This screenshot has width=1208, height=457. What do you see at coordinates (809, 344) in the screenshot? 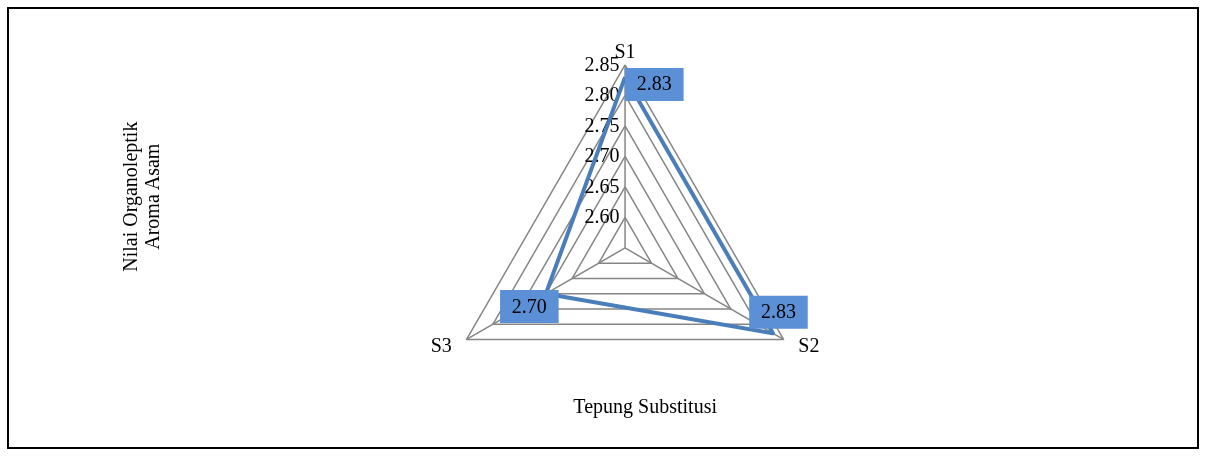
I see `spoke-label: S2` at bounding box center [809, 344].